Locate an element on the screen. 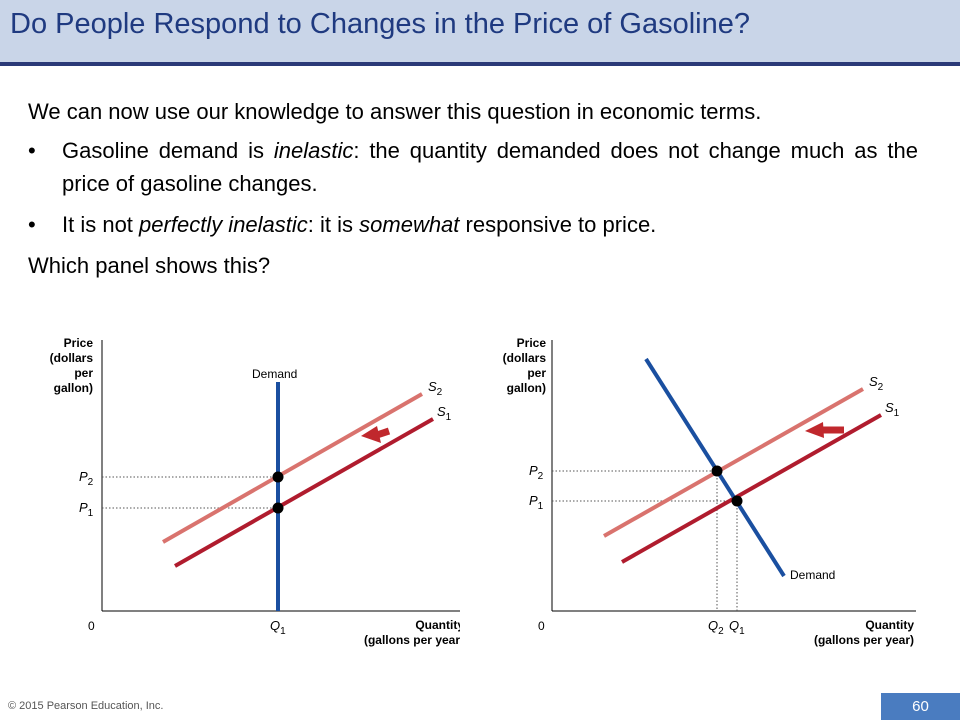  right-s2-label-letter: S is located at coordinates (873, 381).